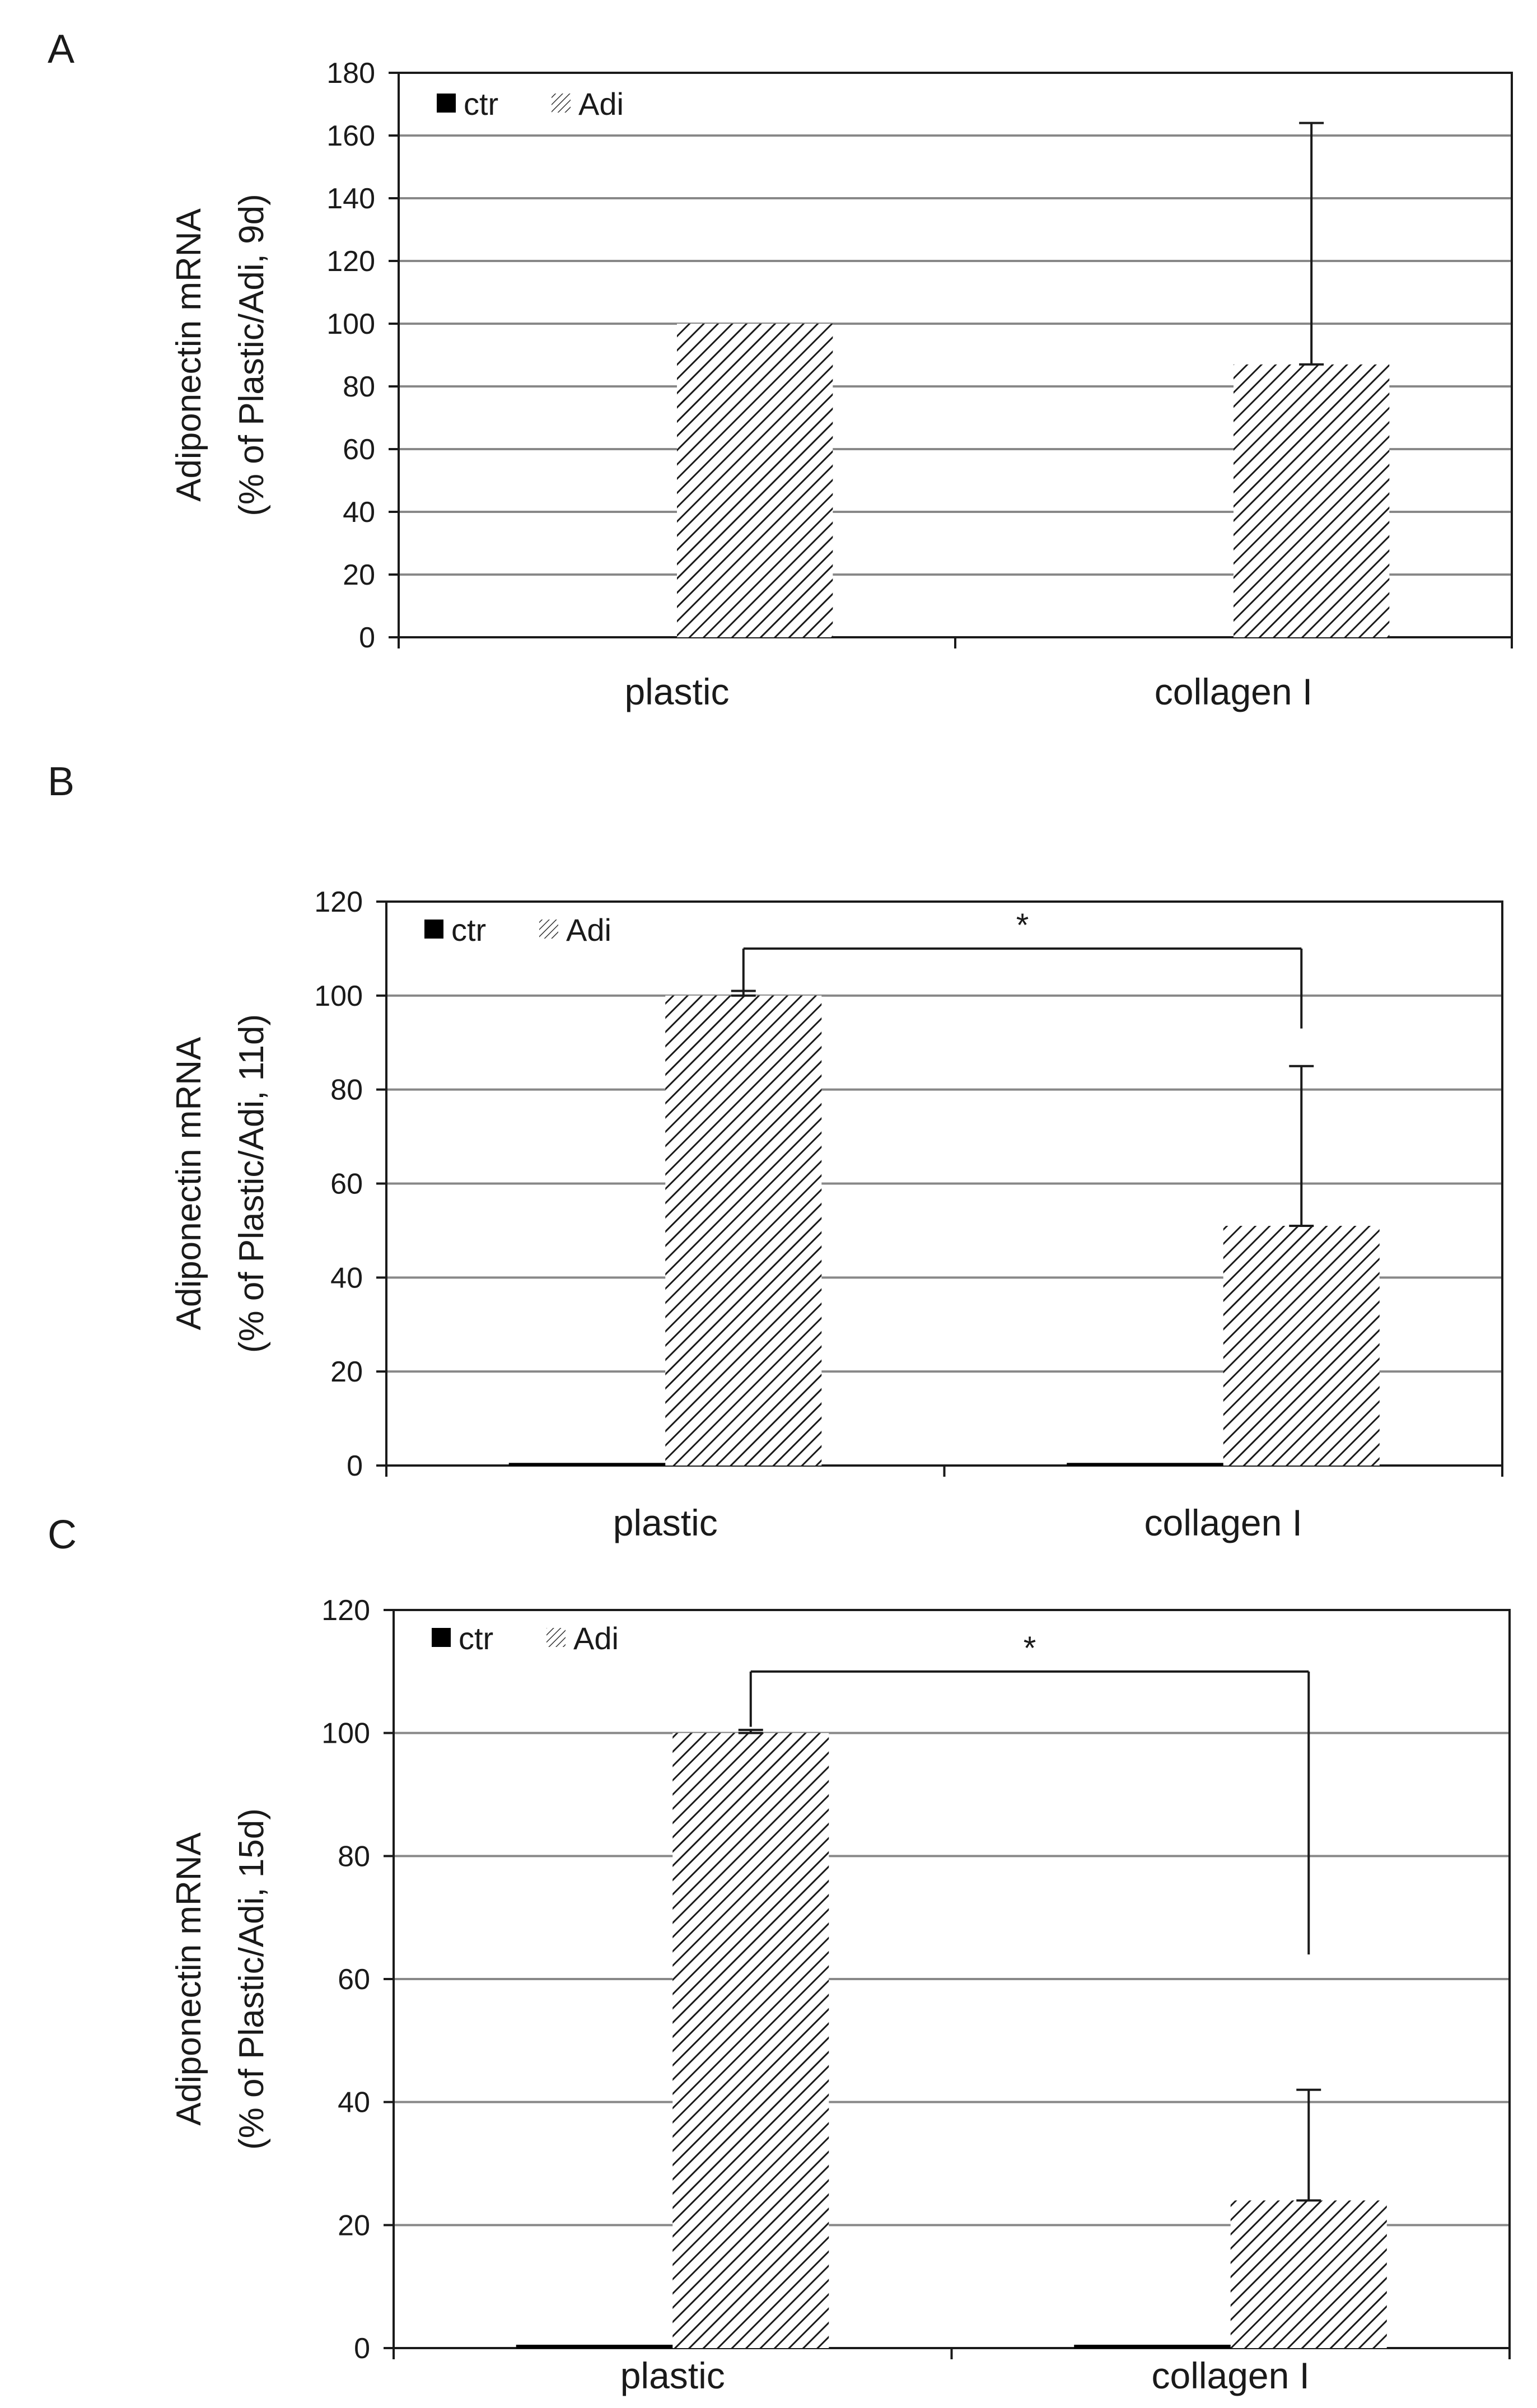 The width and height of the screenshot is (1537, 2408). I want to click on y-axis-label: (% of Plastic/Adi, 9d), so click(251, 355).